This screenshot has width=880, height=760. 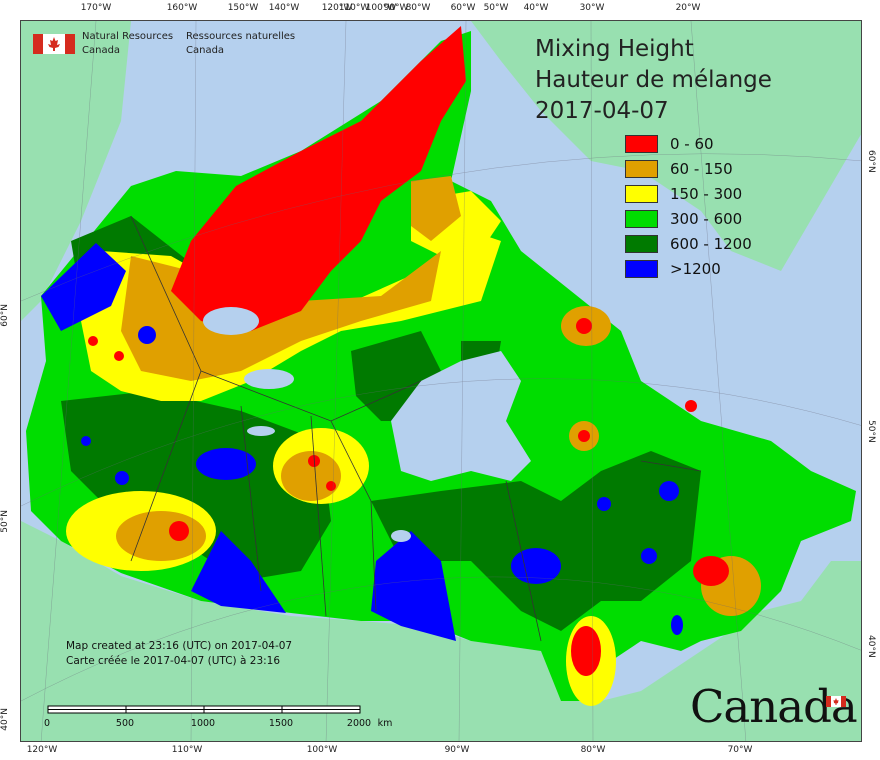 What do you see at coordinates (593, 750) in the screenshot?
I see `tick-bottom: 80°W` at bounding box center [593, 750].